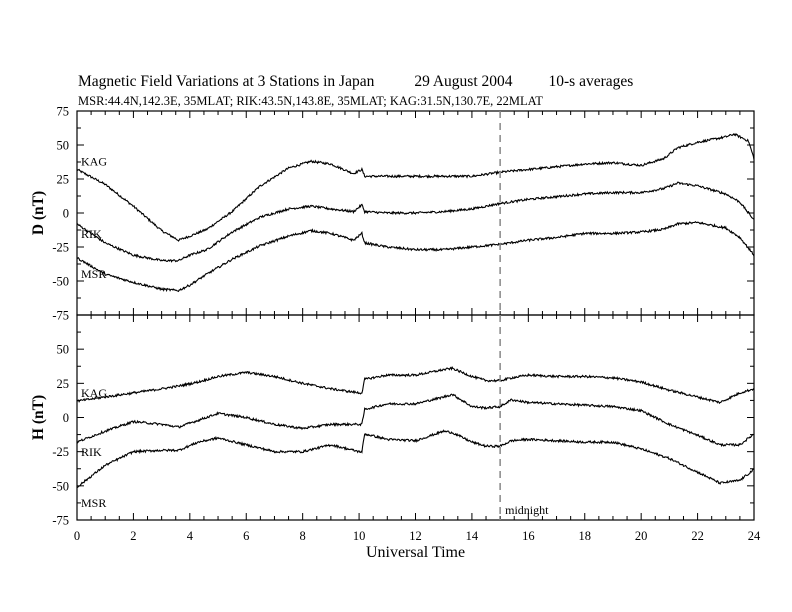  Describe the element at coordinates (63, 112) in the screenshot. I see `y-tick-label: 75` at that location.